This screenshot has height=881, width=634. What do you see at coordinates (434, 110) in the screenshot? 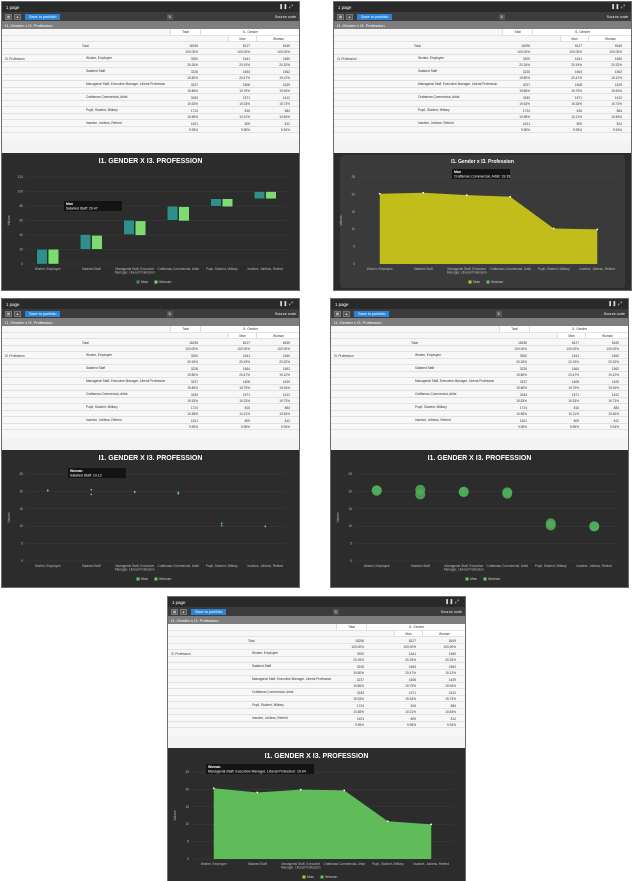
I see `row-label-profession: Pupil, Student, Military` at bounding box center [434, 110].